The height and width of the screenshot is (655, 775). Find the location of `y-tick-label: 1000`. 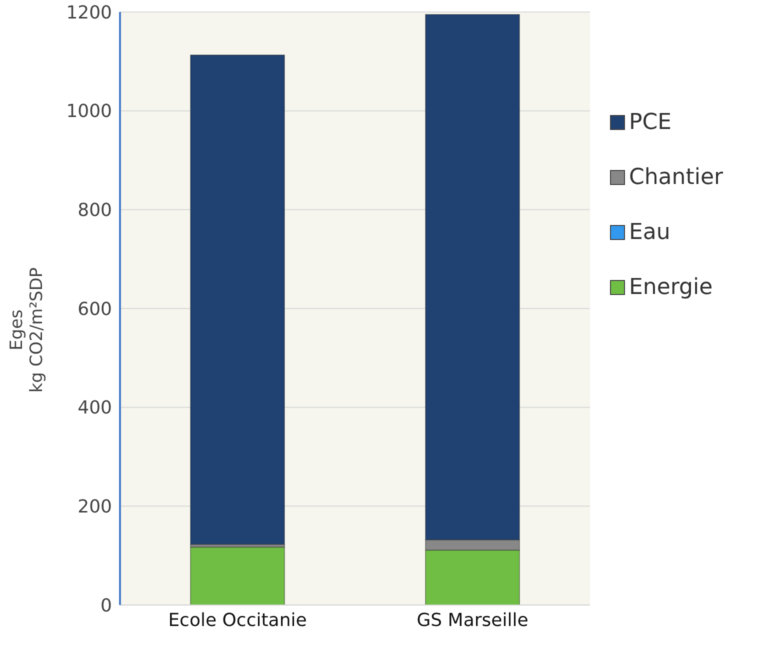

y-tick-label: 1000 is located at coordinates (89, 111).